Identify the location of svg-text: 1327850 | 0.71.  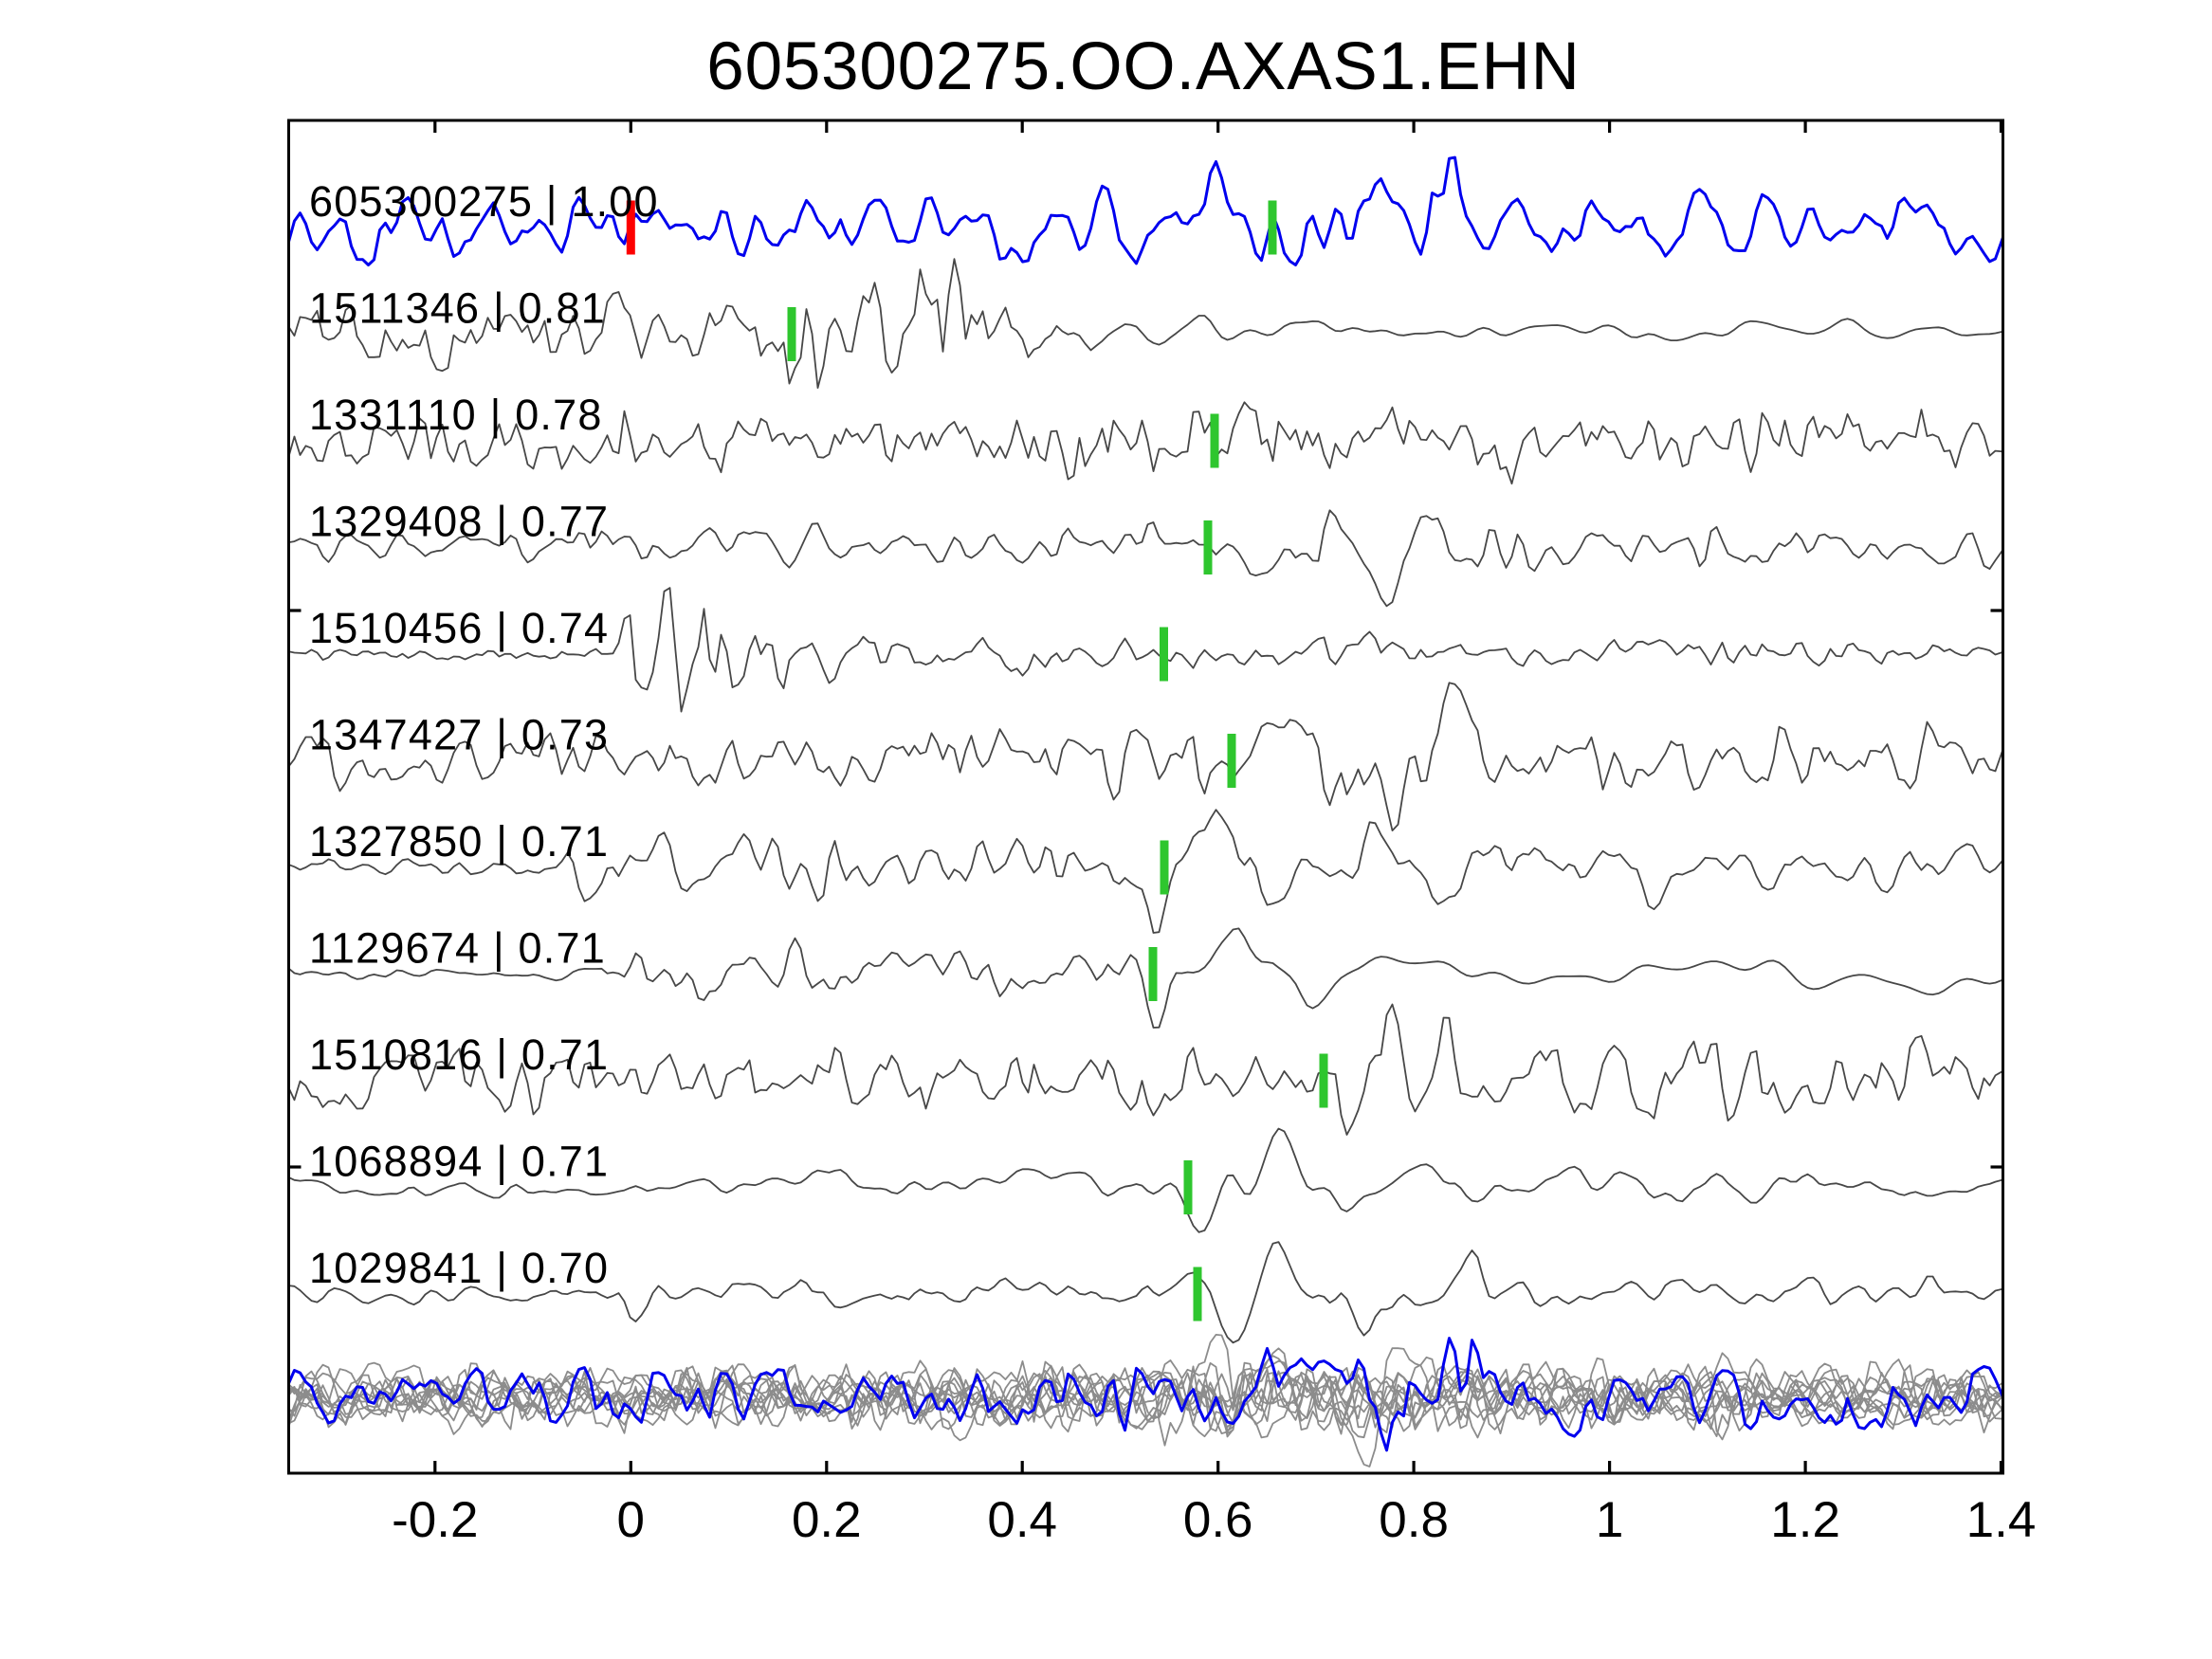
(459, 841).